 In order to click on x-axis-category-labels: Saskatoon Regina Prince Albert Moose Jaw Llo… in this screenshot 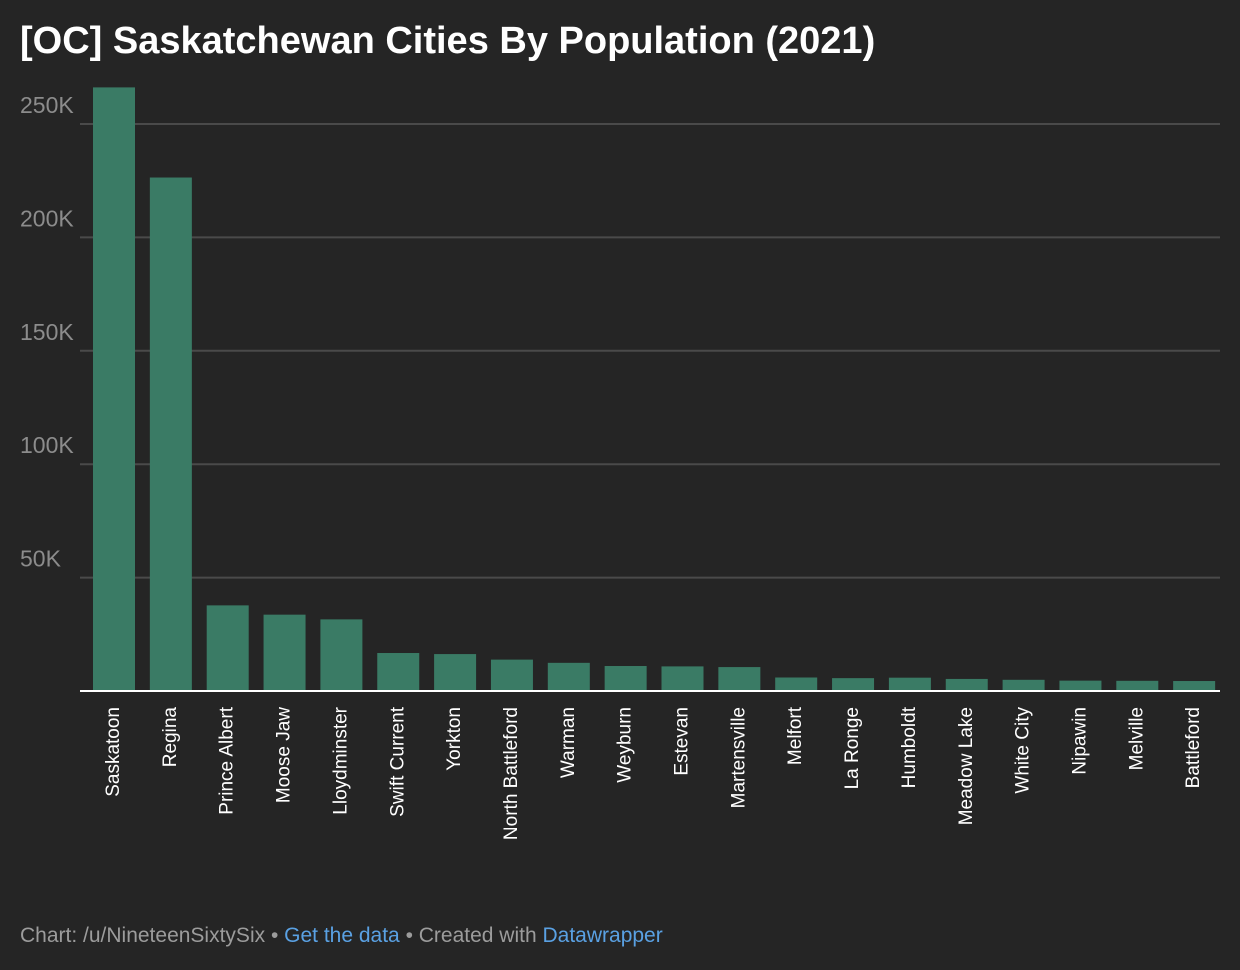, I will do `click(653, 773)`.